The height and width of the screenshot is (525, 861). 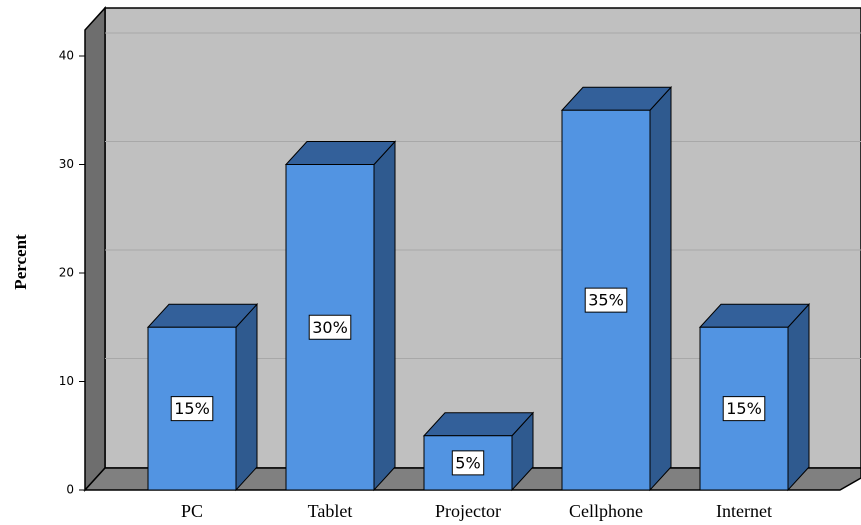 What do you see at coordinates (192, 511) in the screenshot?
I see `x-tick-label: PC` at bounding box center [192, 511].